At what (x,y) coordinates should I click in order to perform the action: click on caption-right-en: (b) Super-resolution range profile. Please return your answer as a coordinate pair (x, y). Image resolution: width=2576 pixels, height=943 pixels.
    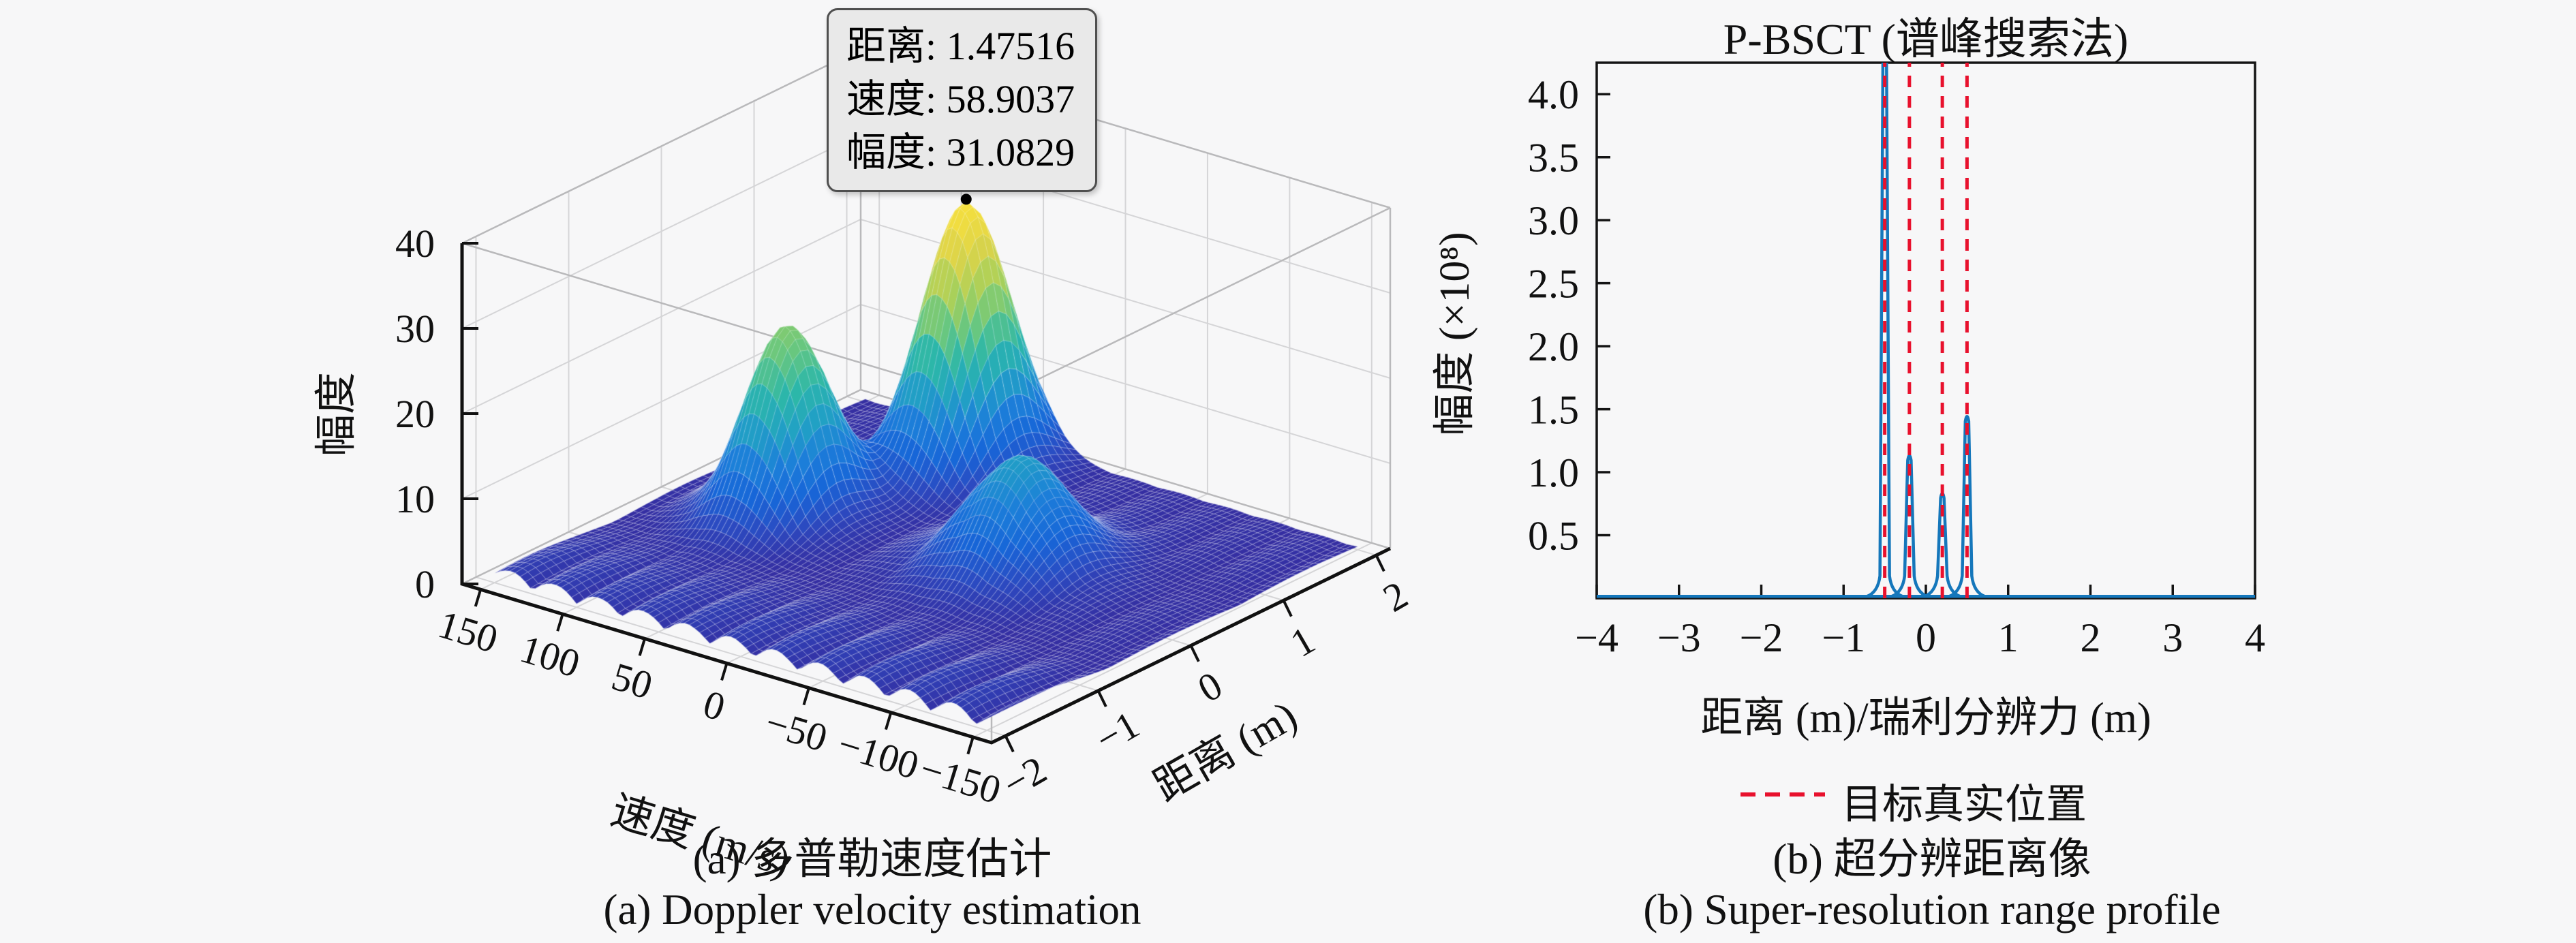
    Looking at the image, I should click on (1932, 909).